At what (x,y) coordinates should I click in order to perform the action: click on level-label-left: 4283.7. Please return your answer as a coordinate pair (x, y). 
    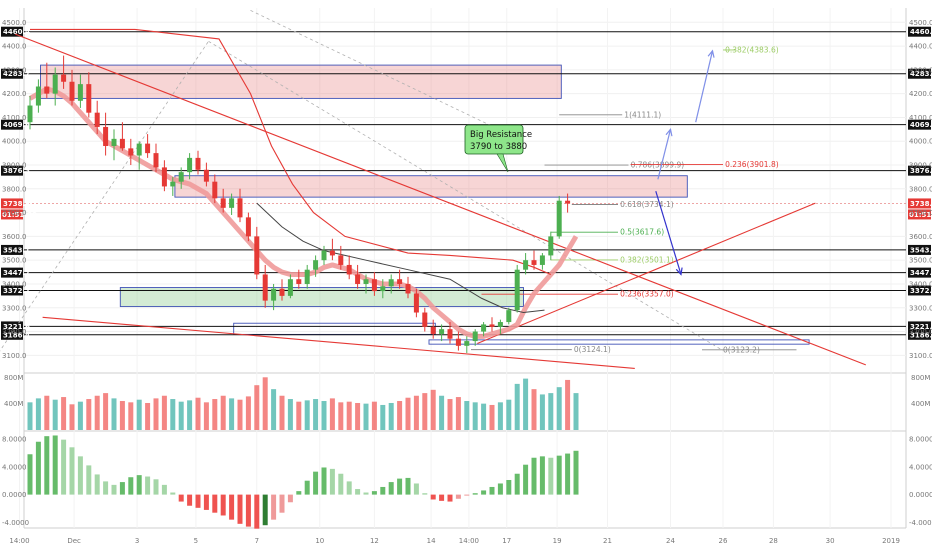
    Looking at the image, I should click on (16, 74).